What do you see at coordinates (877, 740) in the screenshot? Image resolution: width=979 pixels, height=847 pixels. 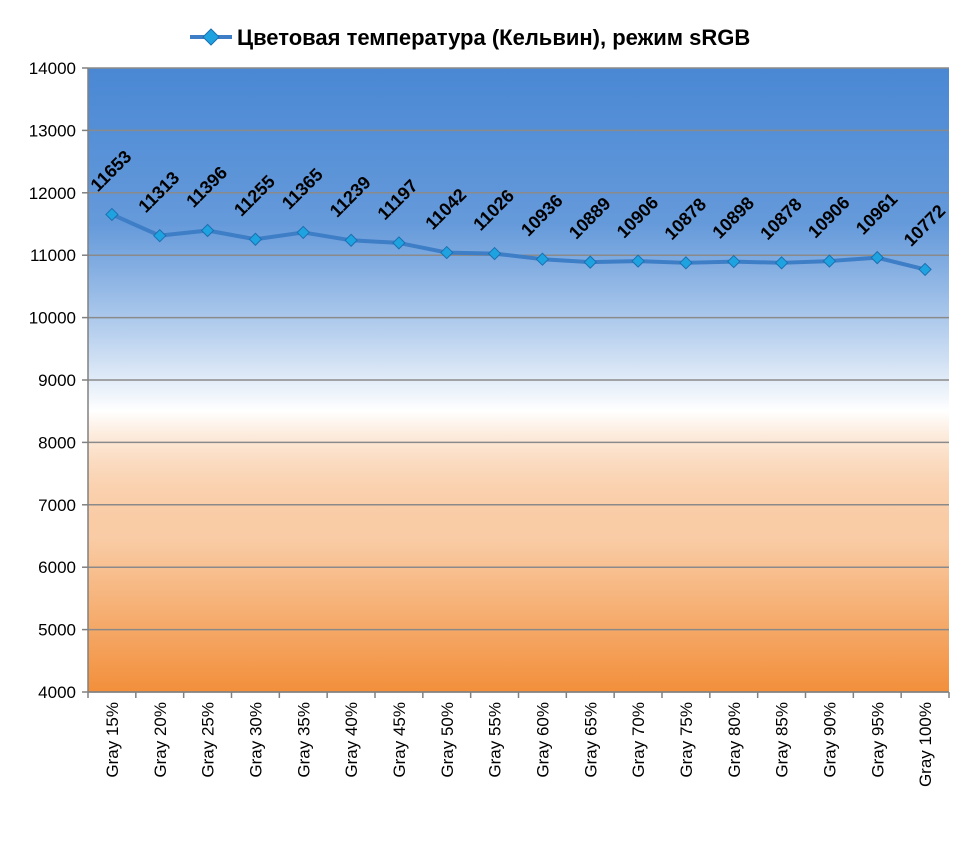 I see `x-tick-label: Gray 95%` at bounding box center [877, 740].